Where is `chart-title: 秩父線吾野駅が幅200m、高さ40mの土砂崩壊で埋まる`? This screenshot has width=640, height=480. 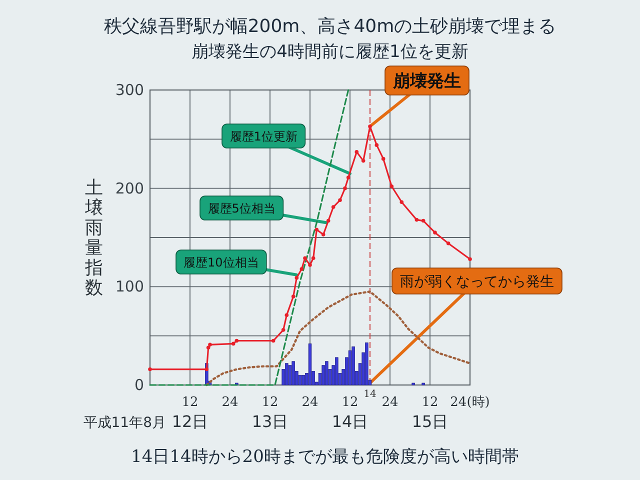 chart-title: 秩父線吾野駅が幅200m、高さ40mの土砂崩壊で埋まる is located at coordinates (330, 26).